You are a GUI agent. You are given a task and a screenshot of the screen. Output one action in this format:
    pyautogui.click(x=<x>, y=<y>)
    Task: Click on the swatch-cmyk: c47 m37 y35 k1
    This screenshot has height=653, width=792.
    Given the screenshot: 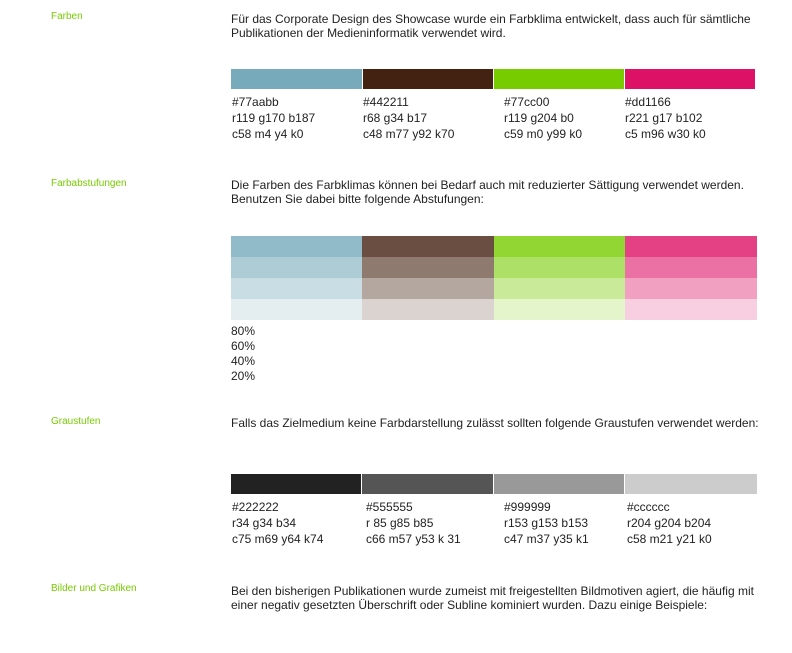 What is the action you would take?
    pyautogui.click(x=546, y=539)
    